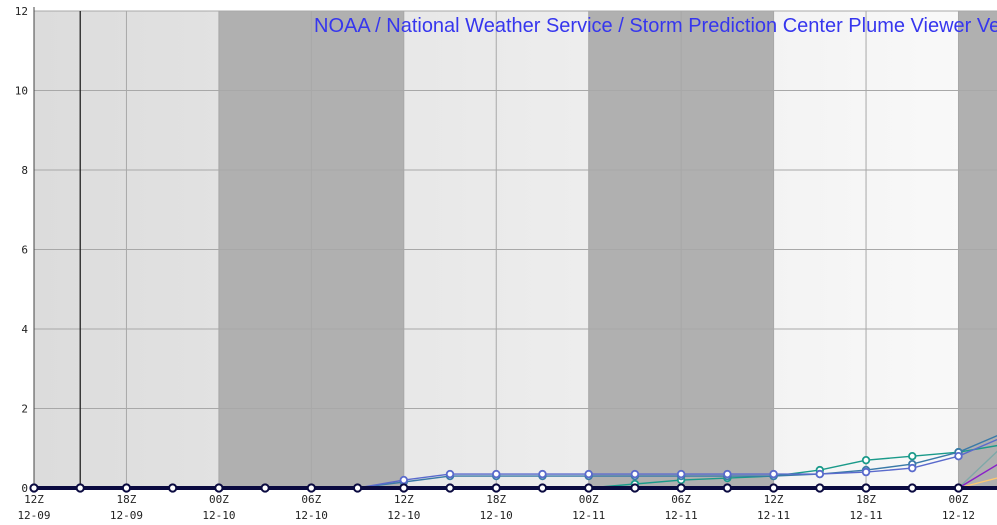 The height and width of the screenshot is (525, 997). I want to click on y-tick-label: 4, so click(24, 329).